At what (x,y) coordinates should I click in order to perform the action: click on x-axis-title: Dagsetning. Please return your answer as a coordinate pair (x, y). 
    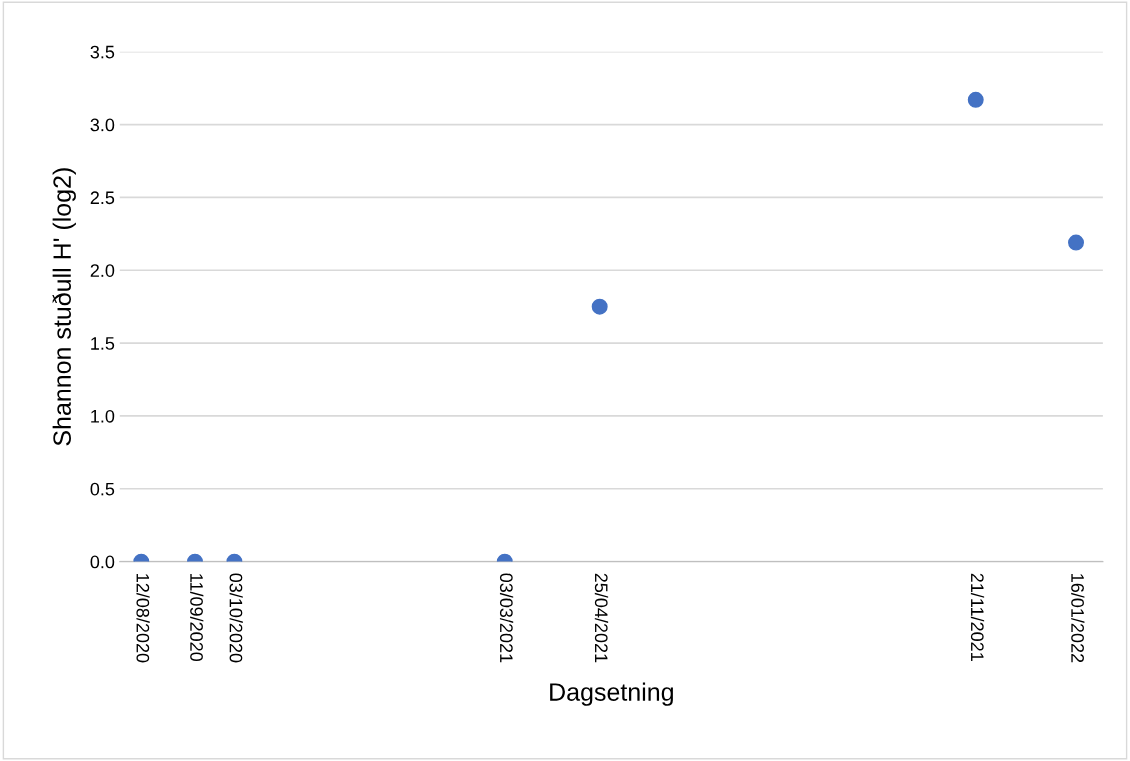
    Looking at the image, I should click on (611, 694).